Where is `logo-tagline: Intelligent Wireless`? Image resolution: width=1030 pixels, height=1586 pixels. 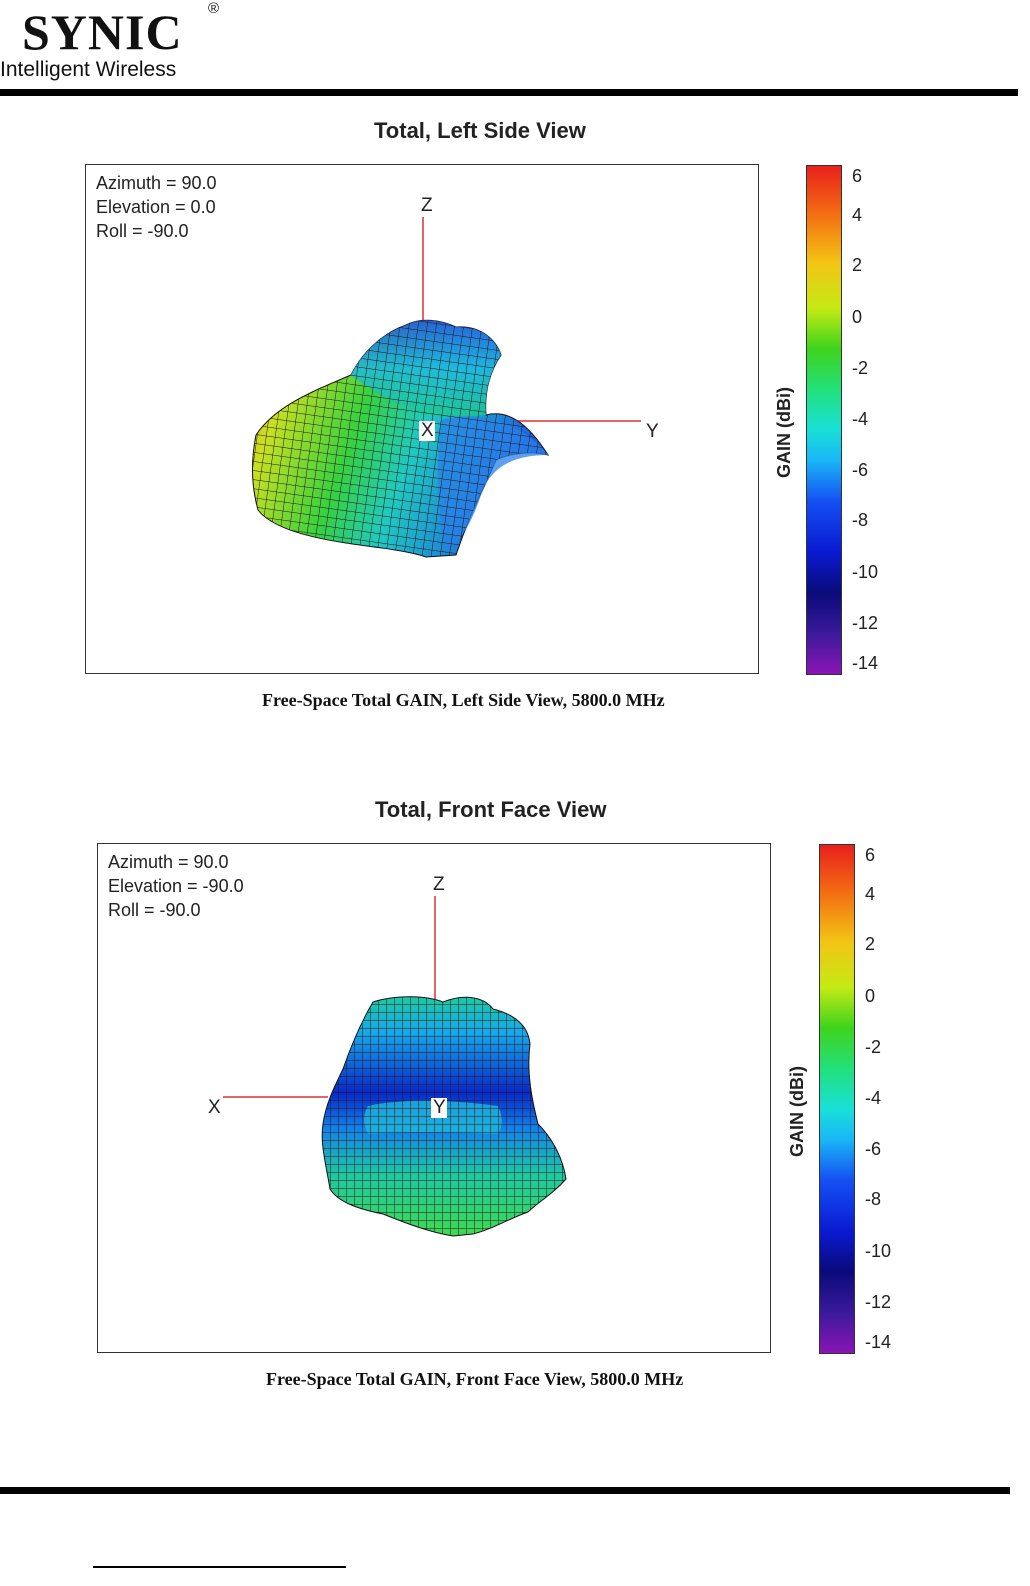 logo-tagline: Intelligent Wireless is located at coordinates (88, 69).